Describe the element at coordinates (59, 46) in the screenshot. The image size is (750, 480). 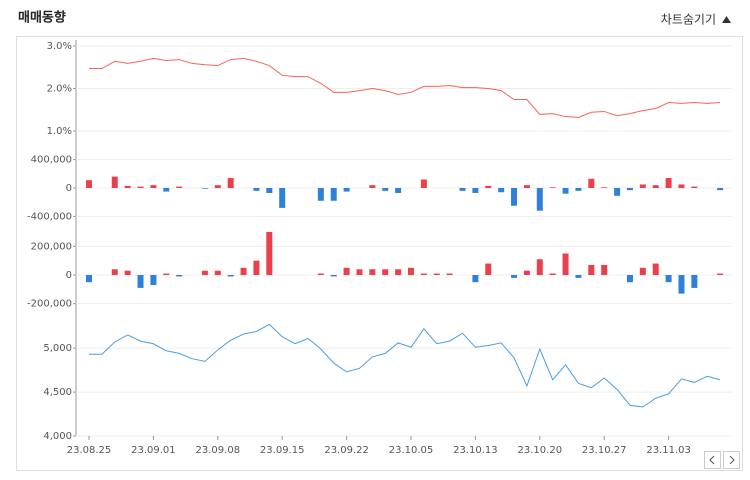
I see `y-tick-label: 3.0%` at that location.